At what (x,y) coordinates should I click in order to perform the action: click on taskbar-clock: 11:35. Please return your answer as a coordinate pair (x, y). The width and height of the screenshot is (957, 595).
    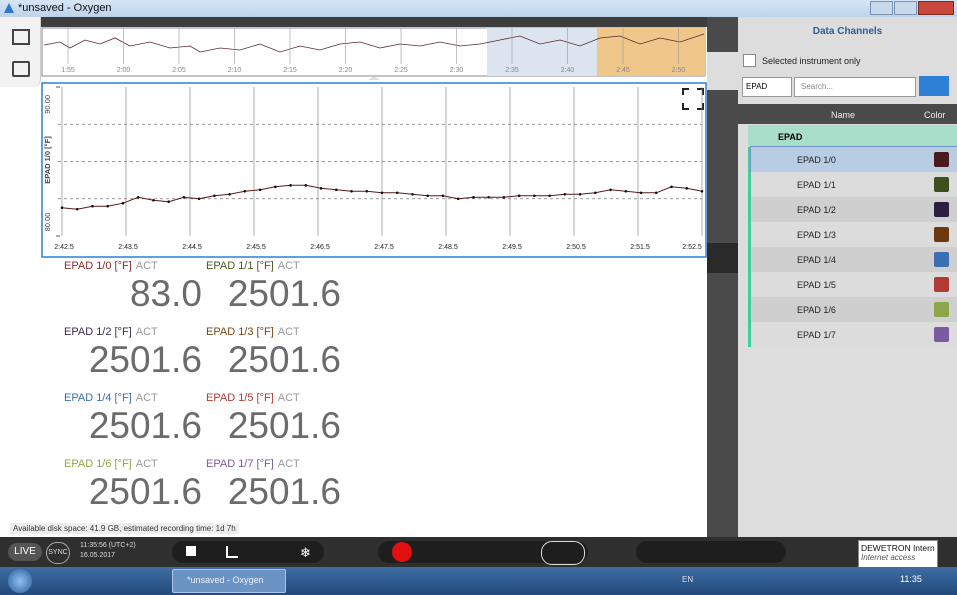
    Looking at the image, I should click on (911, 579).